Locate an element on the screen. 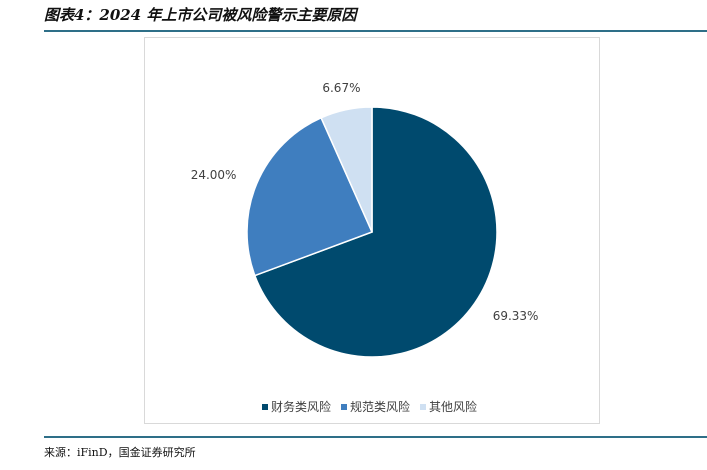  pie-data-label-1: 69.33% is located at coordinates (516, 316).